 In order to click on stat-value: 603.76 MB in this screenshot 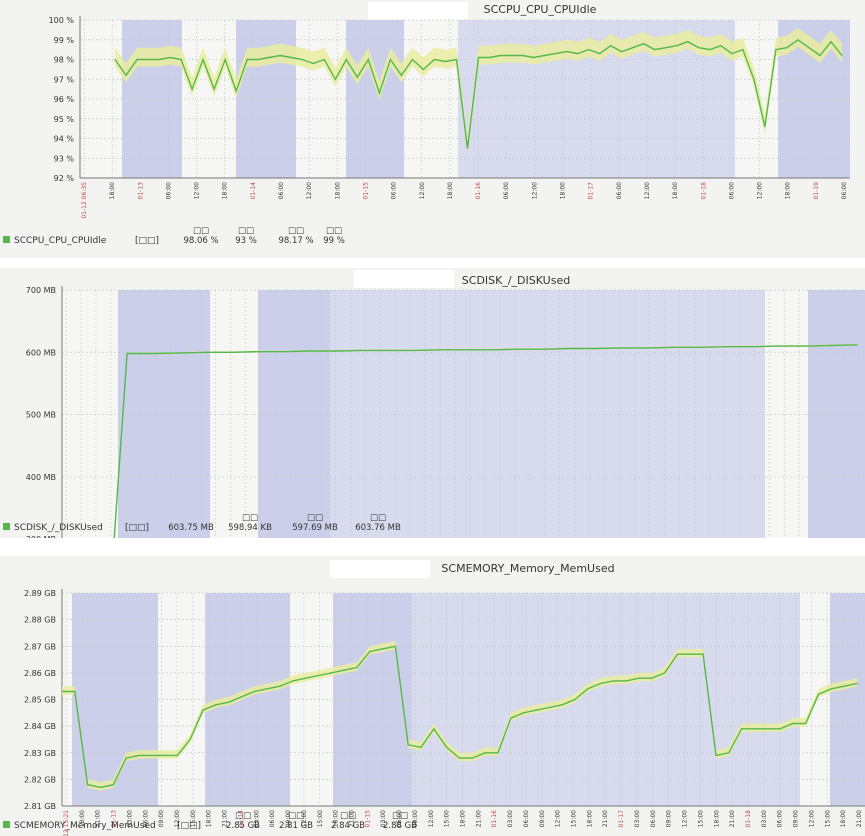, I will do `click(378, 528)`.